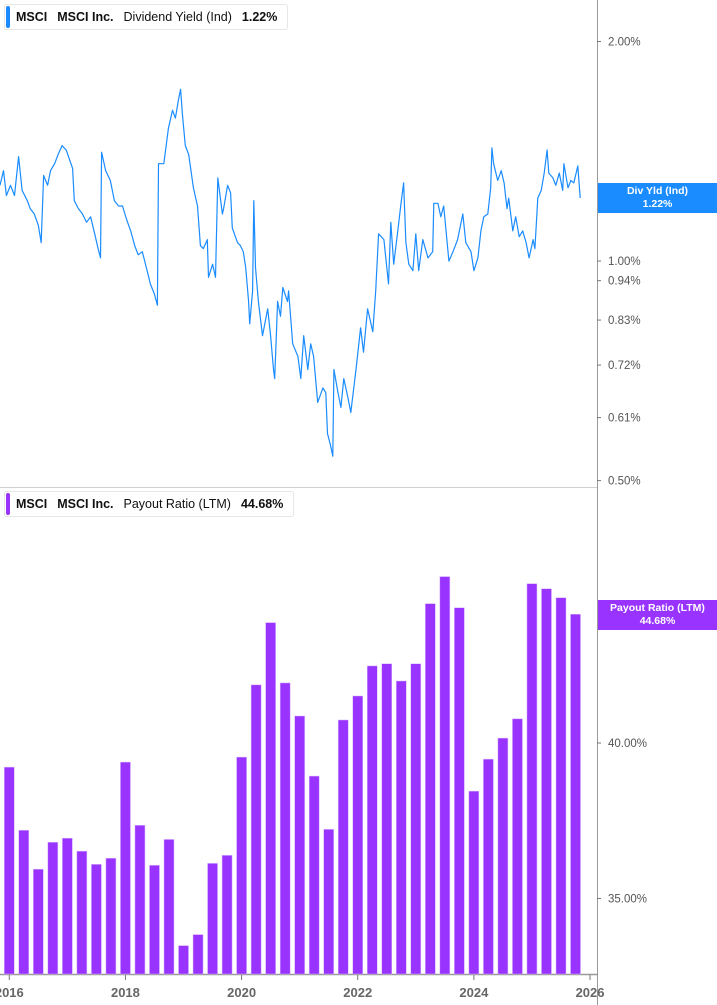 This screenshot has width=717, height=1005. Describe the element at coordinates (627, 899) in the screenshot. I see `payout-ratio-y-tick-label: 35.00%` at that location.